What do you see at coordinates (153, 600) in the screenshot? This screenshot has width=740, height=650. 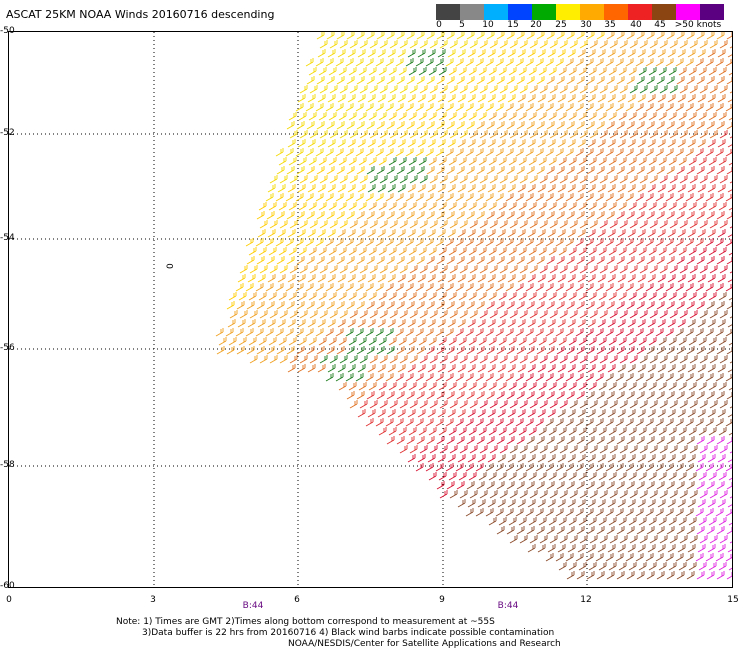 I see `longitude-label: 3` at bounding box center [153, 600].